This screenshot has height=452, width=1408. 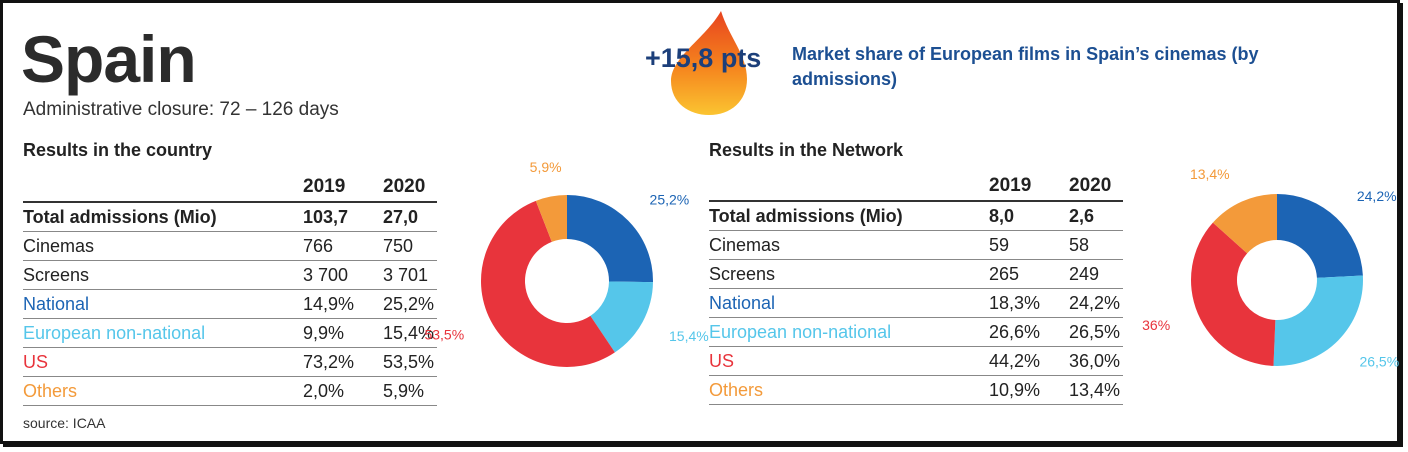 I want to click on table-row: Others 2,0% 5,9%, so click(x=230, y=391).